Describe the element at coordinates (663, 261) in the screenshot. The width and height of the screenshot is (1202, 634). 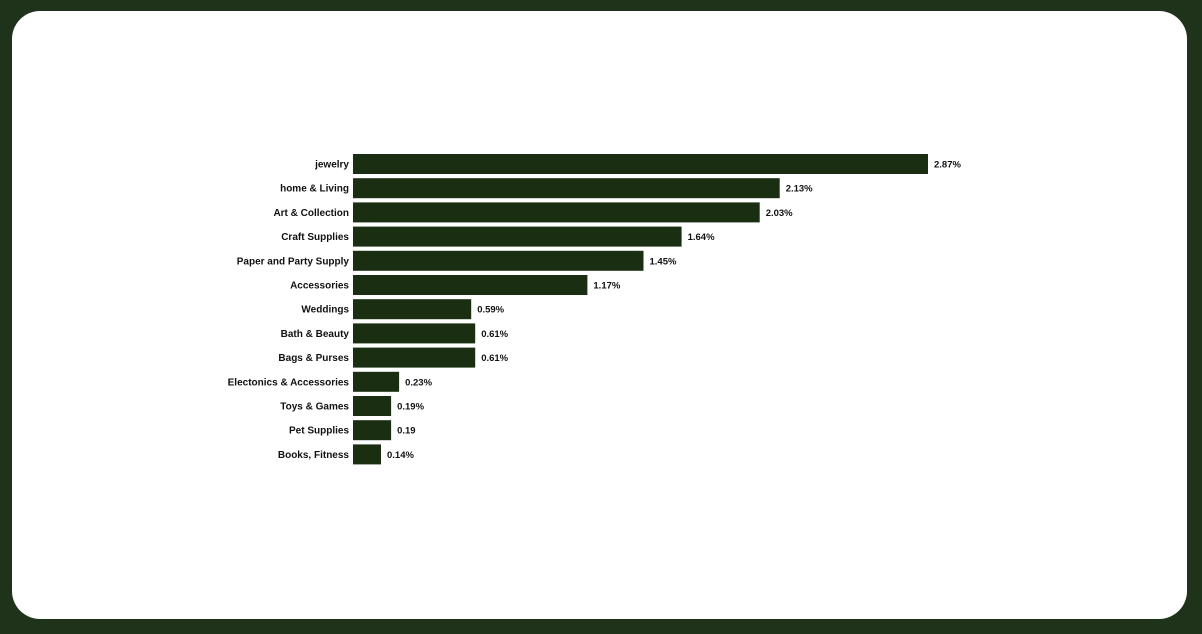
I see `value-label: 1.45%` at that location.